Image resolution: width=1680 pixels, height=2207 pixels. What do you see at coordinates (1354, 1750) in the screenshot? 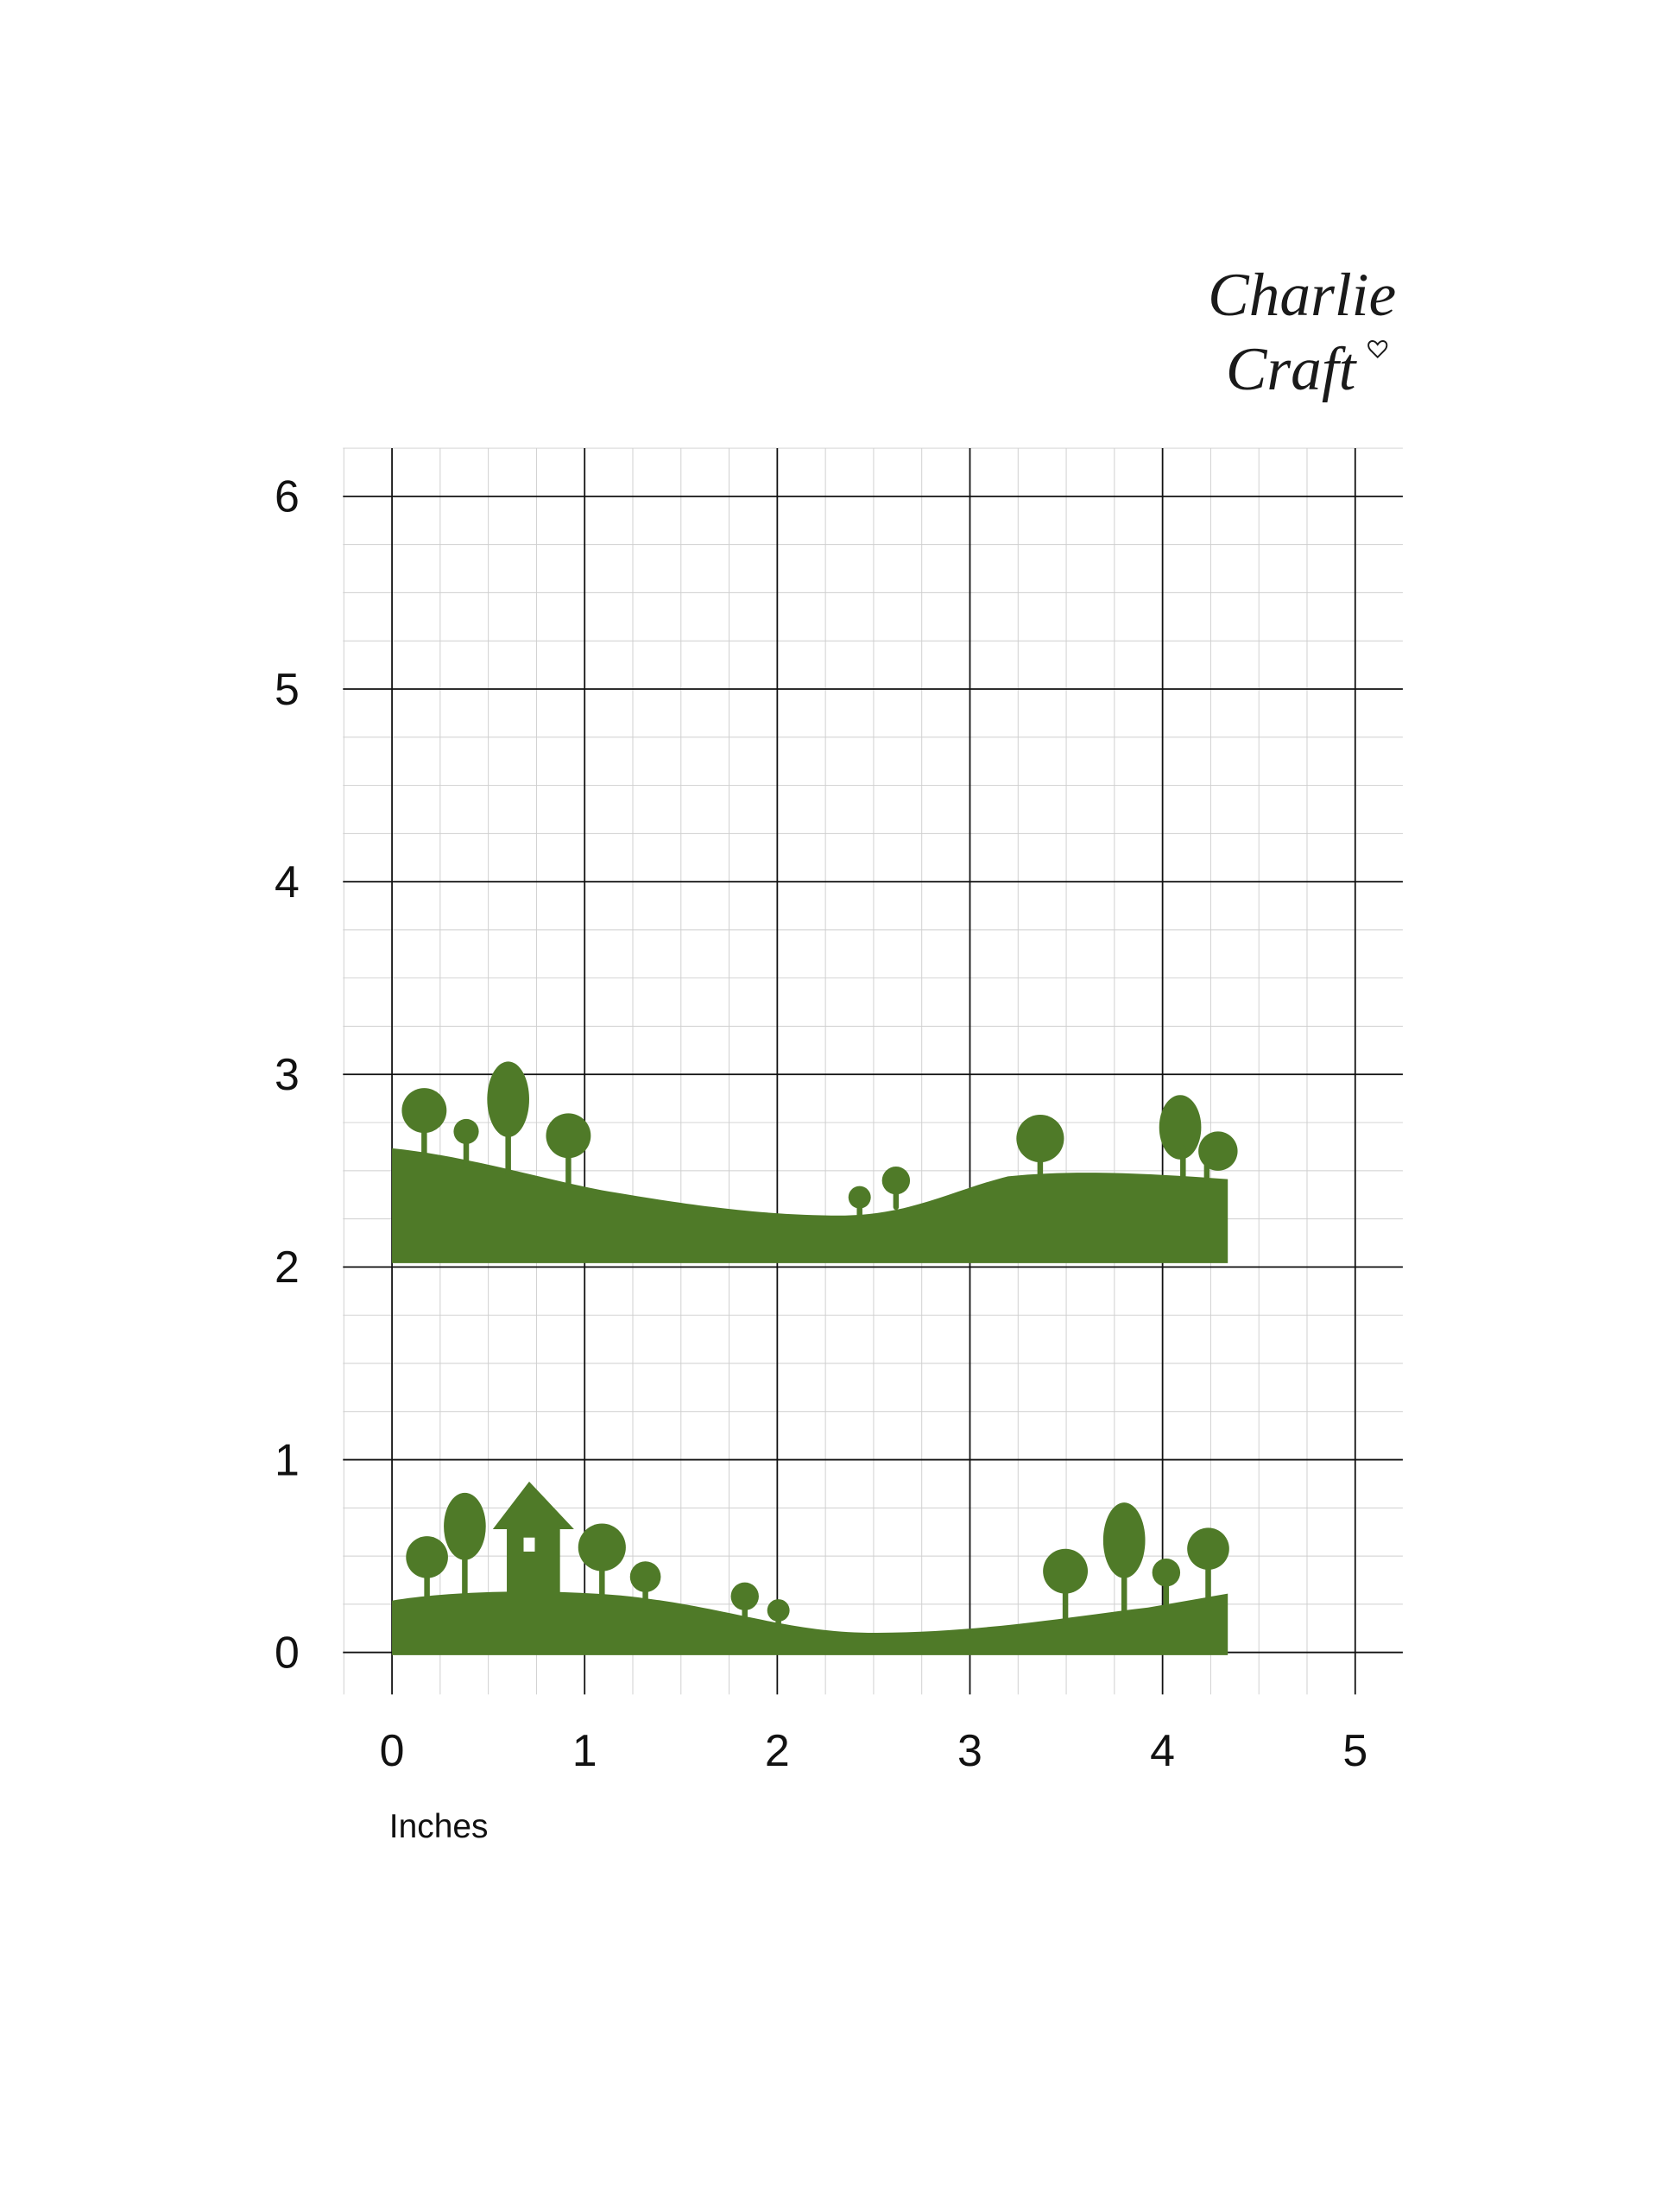
I see `x-tick-label: 5` at bounding box center [1354, 1750].